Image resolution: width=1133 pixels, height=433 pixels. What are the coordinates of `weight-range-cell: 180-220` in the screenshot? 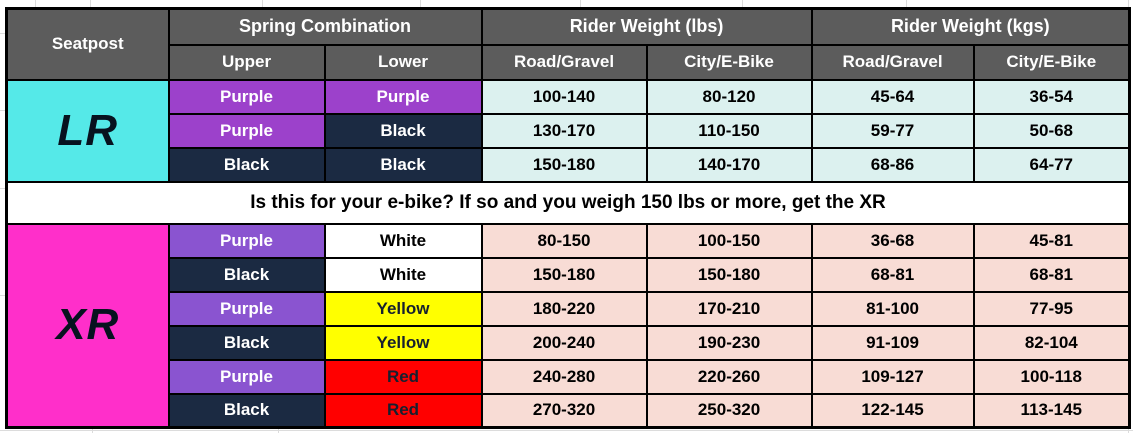 It's located at (564, 308).